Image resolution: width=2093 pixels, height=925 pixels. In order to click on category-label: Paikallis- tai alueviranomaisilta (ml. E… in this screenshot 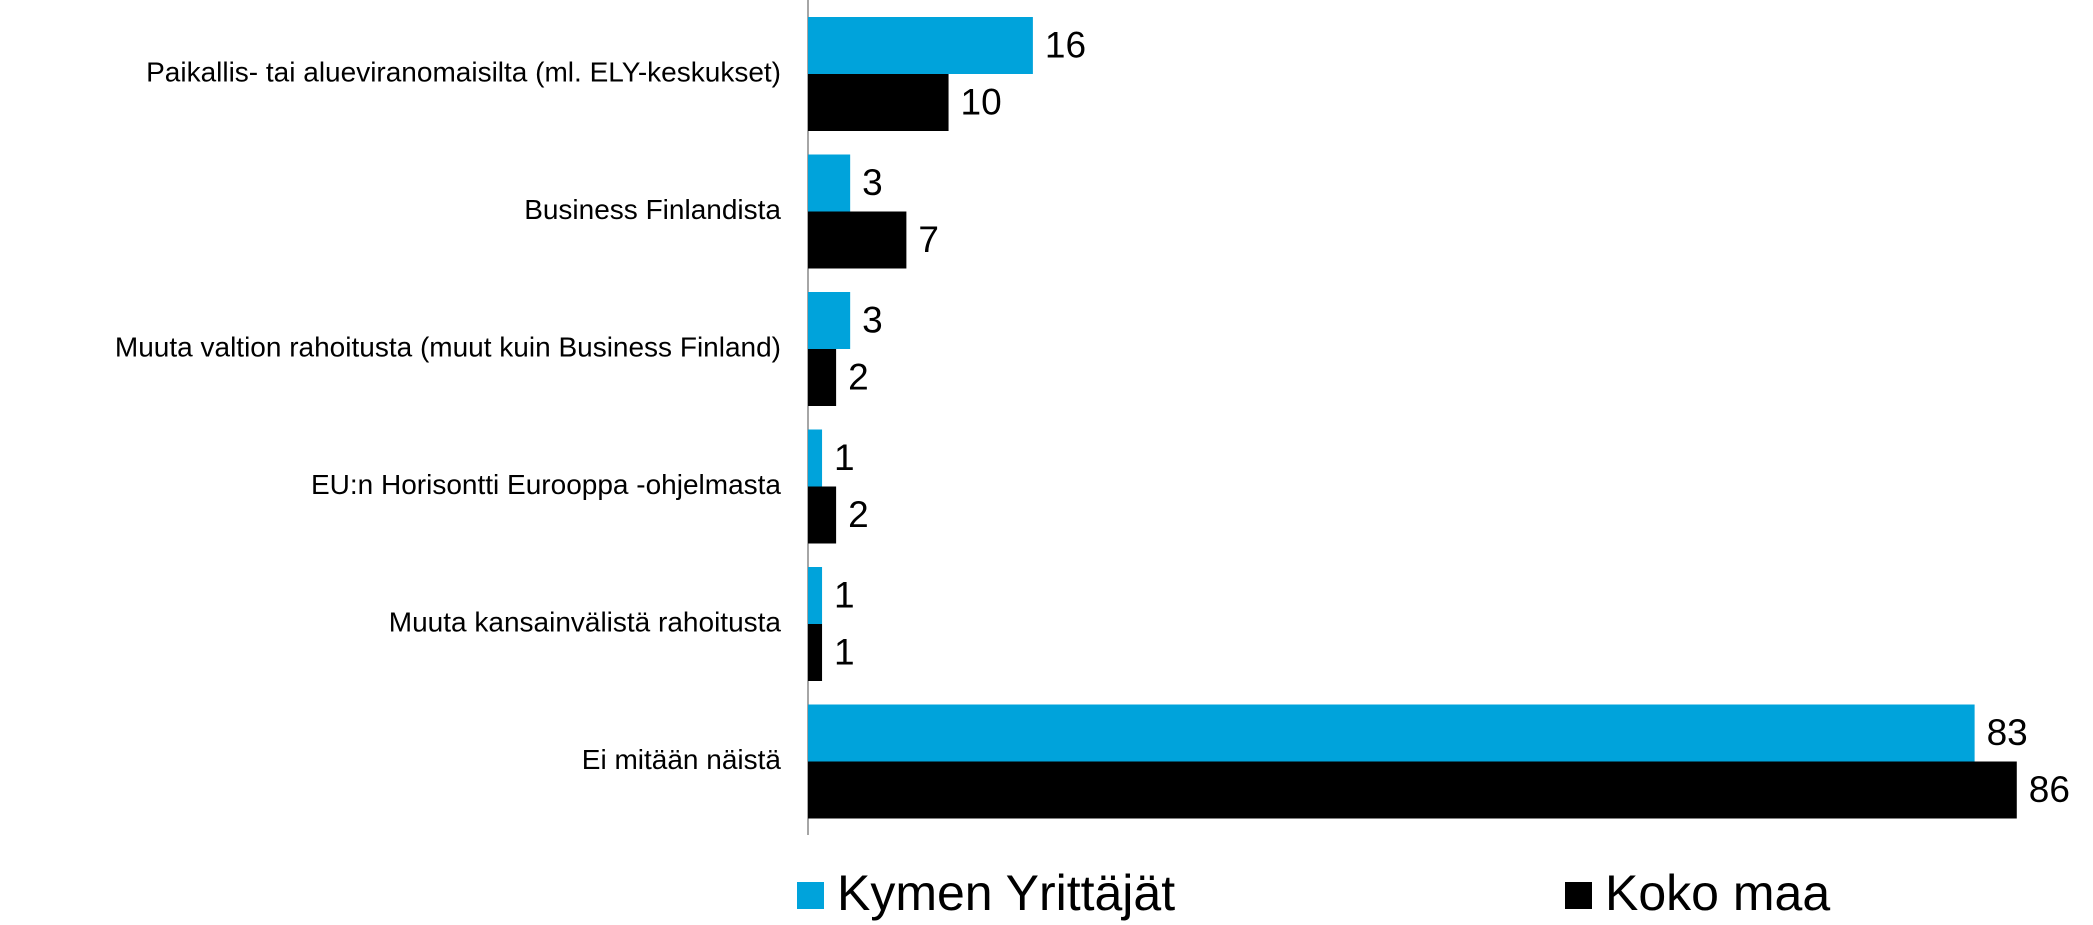, I will do `click(463, 71)`.